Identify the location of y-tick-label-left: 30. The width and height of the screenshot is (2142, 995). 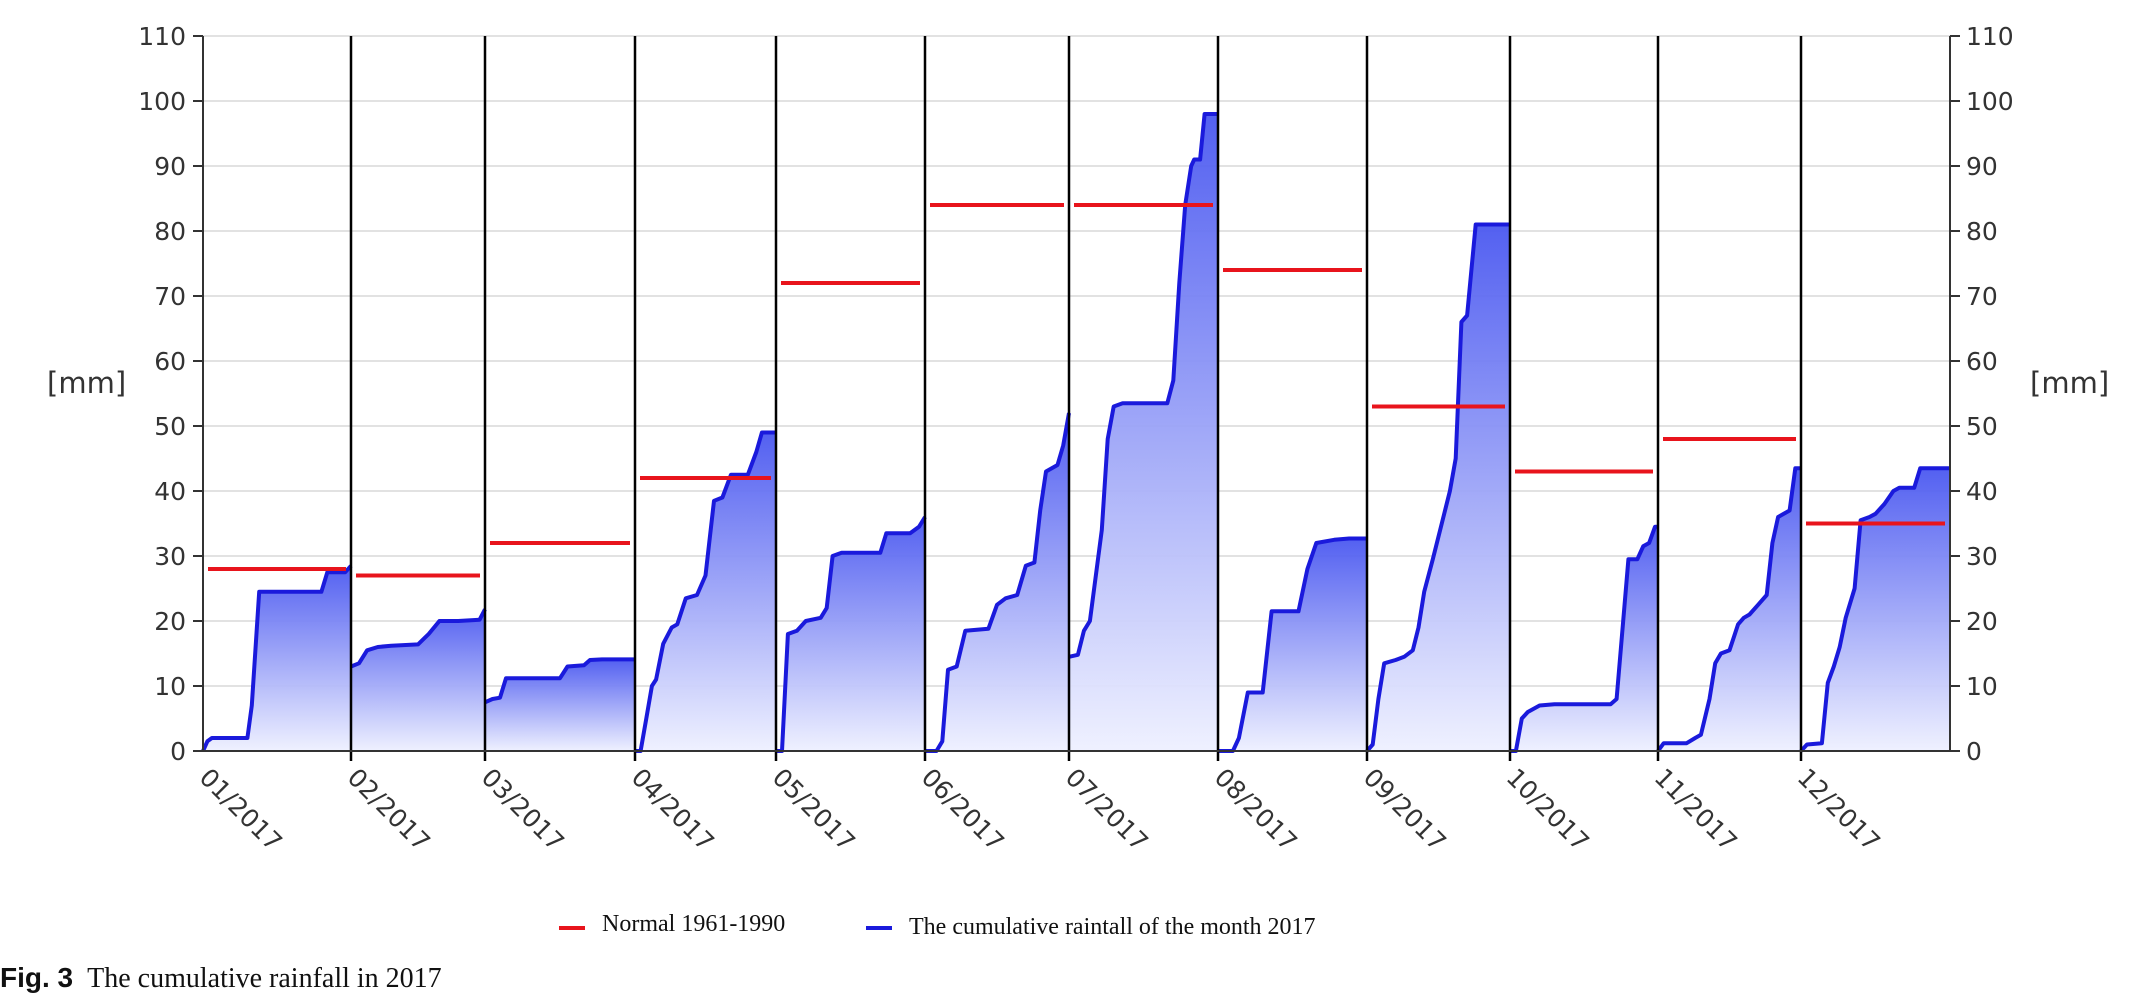
(170, 556).